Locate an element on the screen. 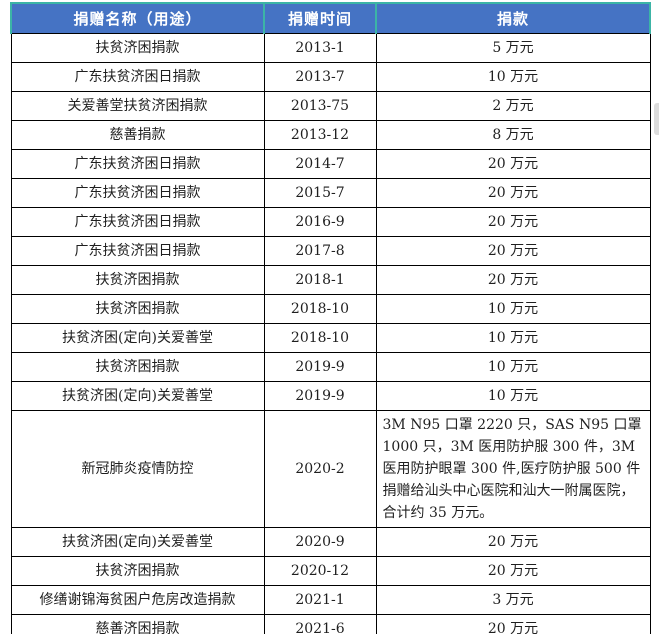 The width and height of the screenshot is (659, 634). cell-donation-date: 2013-75 is located at coordinates (320, 106).